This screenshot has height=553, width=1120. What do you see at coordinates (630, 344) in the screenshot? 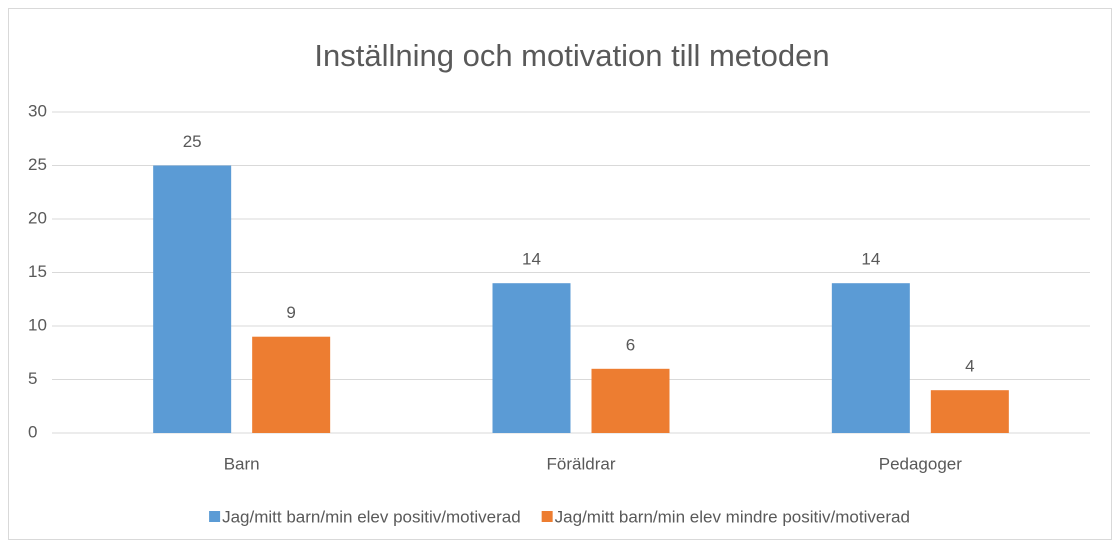
I see `data-label: 6` at bounding box center [630, 344].